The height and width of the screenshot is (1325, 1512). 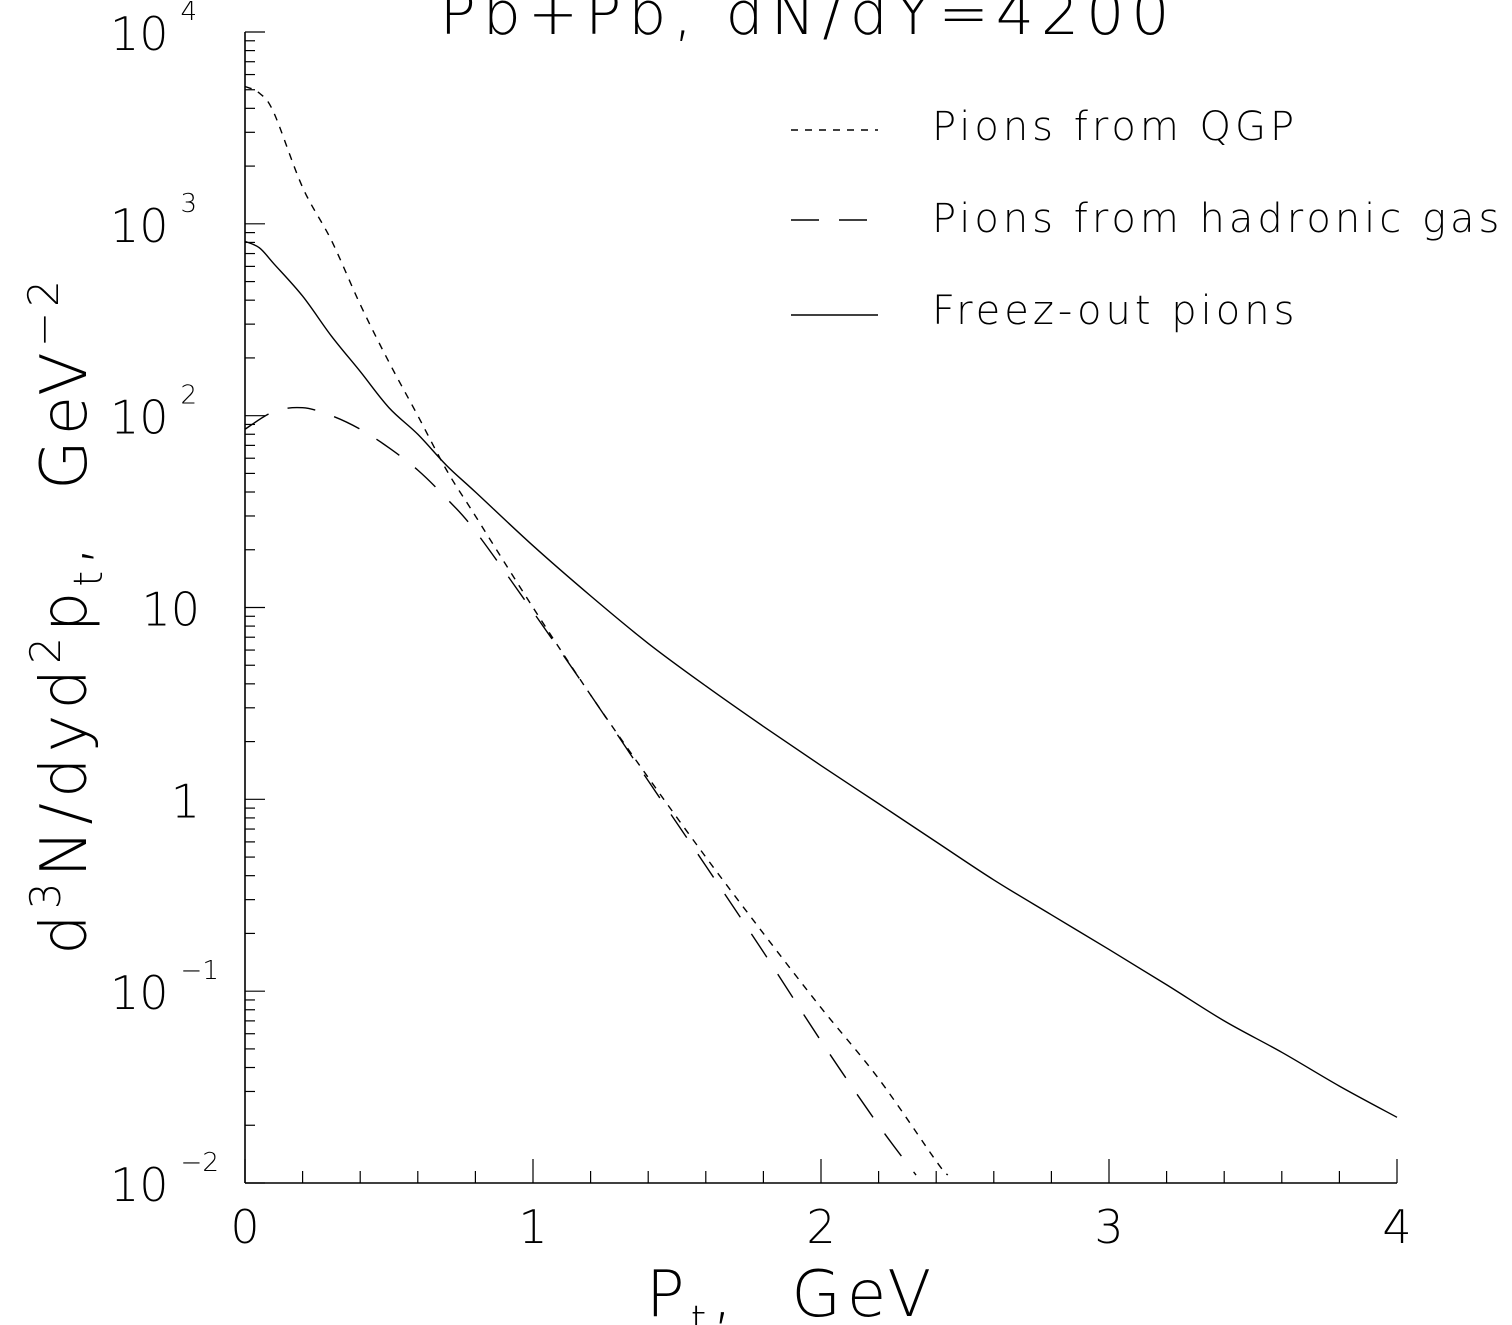 What do you see at coordinates (791, 1291) in the screenshot?
I see `x-axis-label: Pt, GeV` at bounding box center [791, 1291].